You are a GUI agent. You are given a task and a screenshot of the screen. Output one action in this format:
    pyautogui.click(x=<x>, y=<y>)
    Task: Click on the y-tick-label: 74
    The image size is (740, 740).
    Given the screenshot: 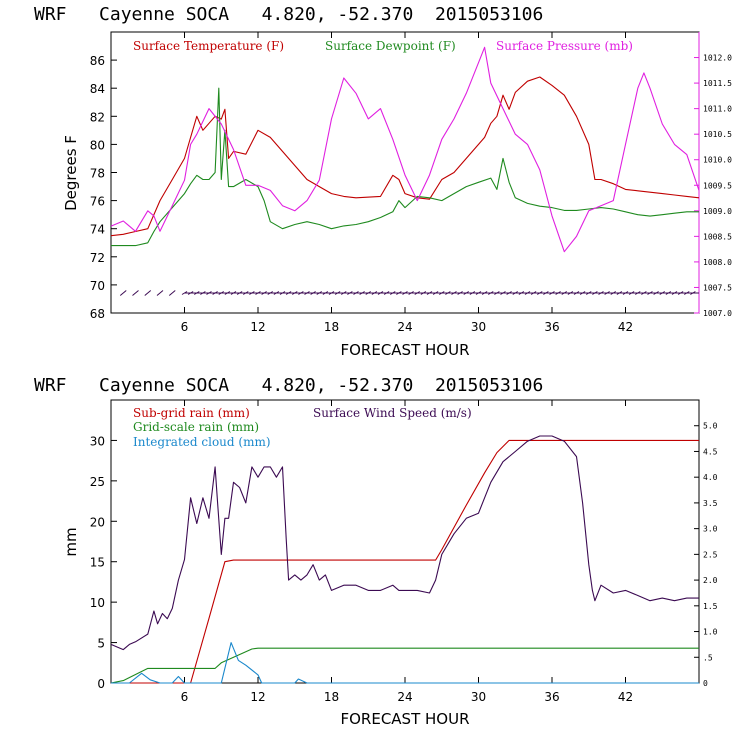 What is the action you would take?
    pyautogui.click(x=97, y=230)
    